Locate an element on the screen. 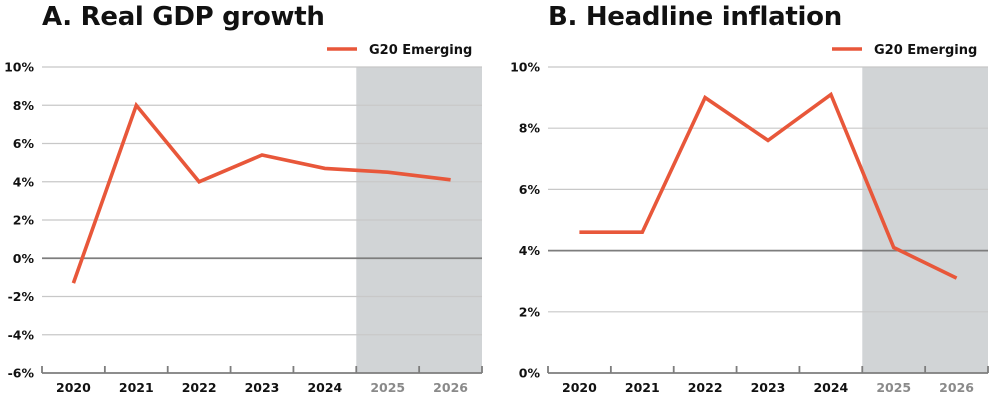 This screenshot has width=1000, height=400. y-tick-label: -4% is located at coordinates (21, 334).